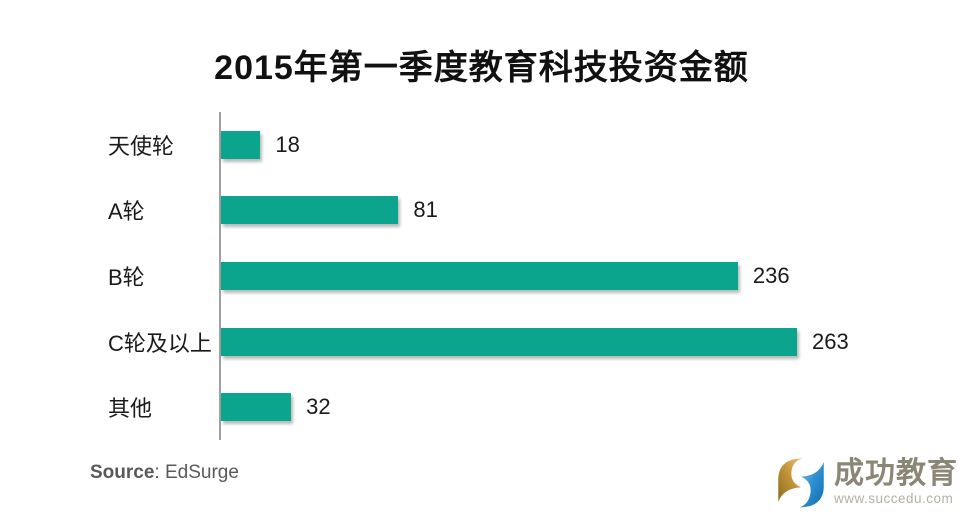  Describe the element at coordinates (126, 277) in the screenshot. I see `category-label: B轮` at that location.